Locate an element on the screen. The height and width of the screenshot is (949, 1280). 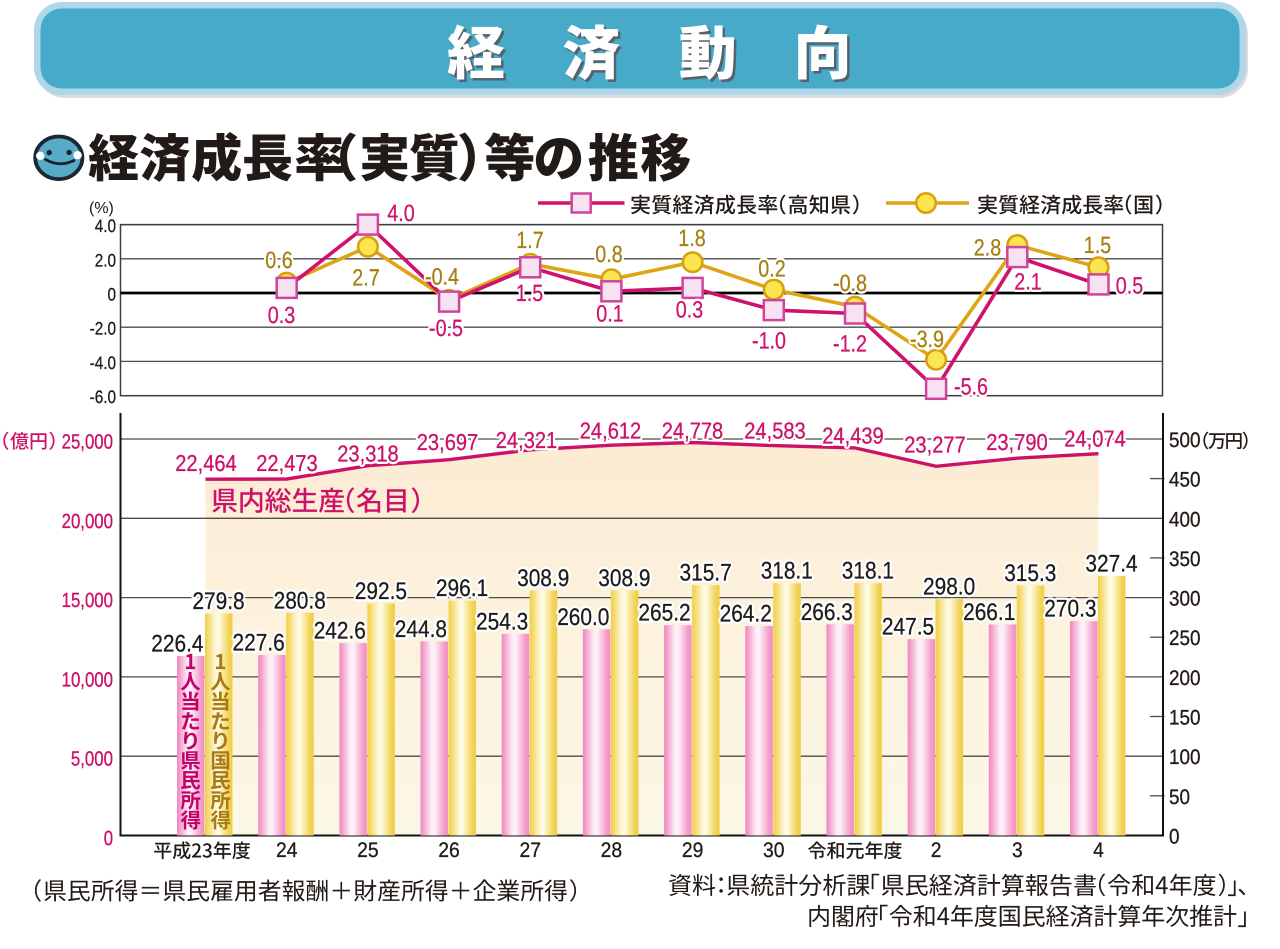
svg-text: 26 is located at coordinates (449, 850).